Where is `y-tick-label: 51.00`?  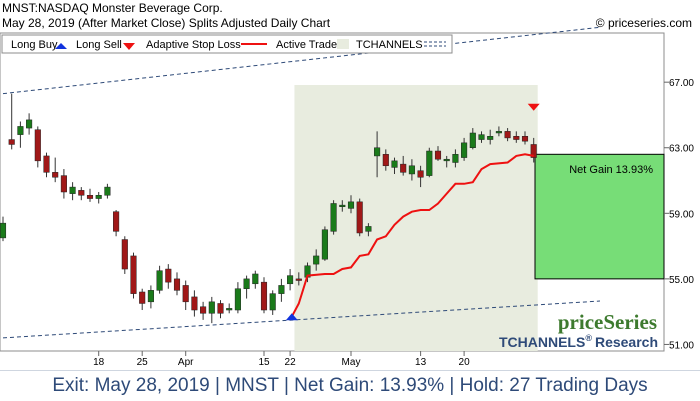 y-tick-label: 51.00 is located at coordinates (681, 345).